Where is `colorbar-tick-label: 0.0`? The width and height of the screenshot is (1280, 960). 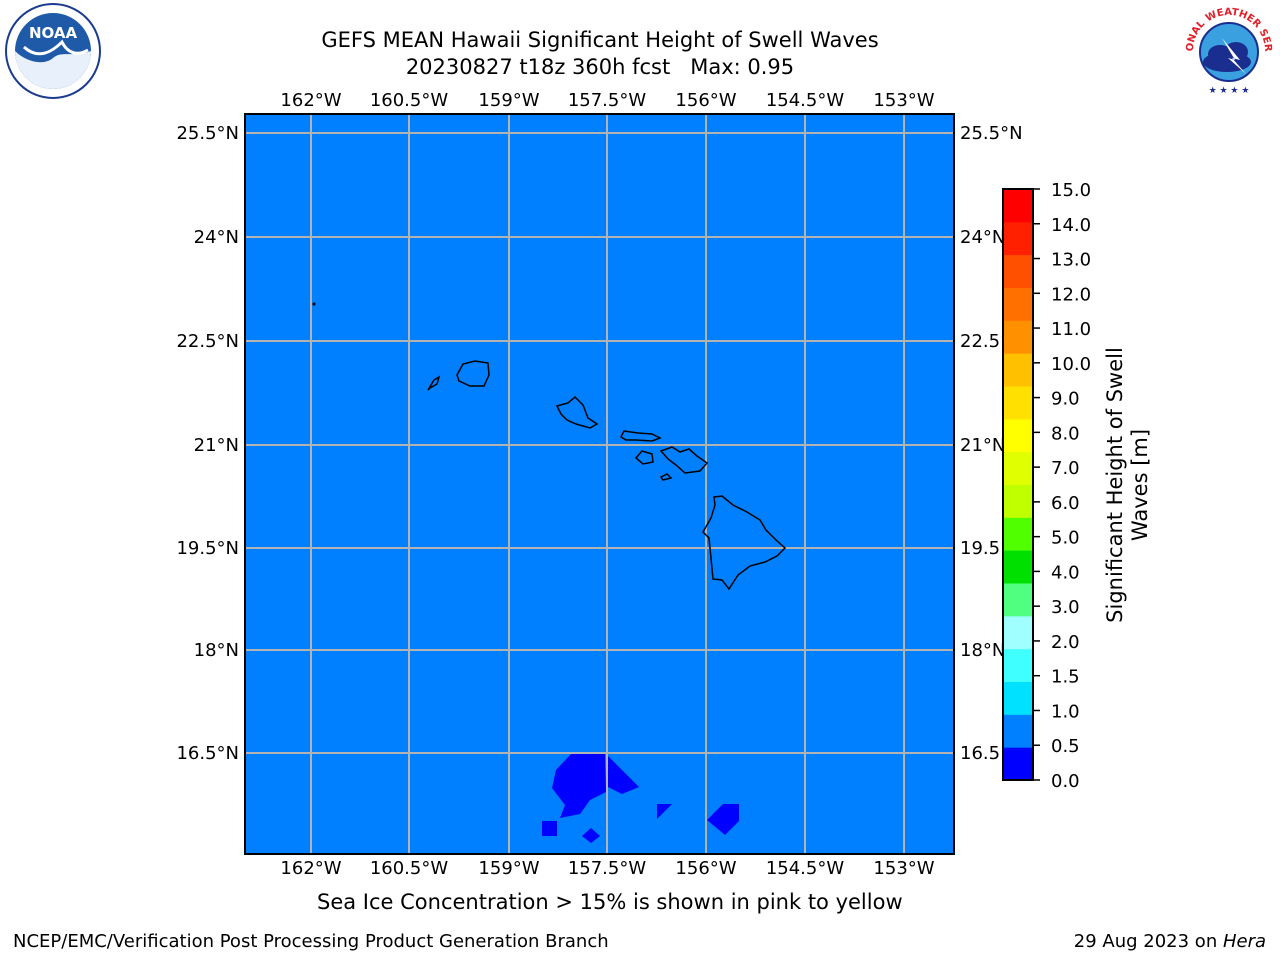
colorbar-tick-label: 0.0 is located at coordinates (1065, 781).